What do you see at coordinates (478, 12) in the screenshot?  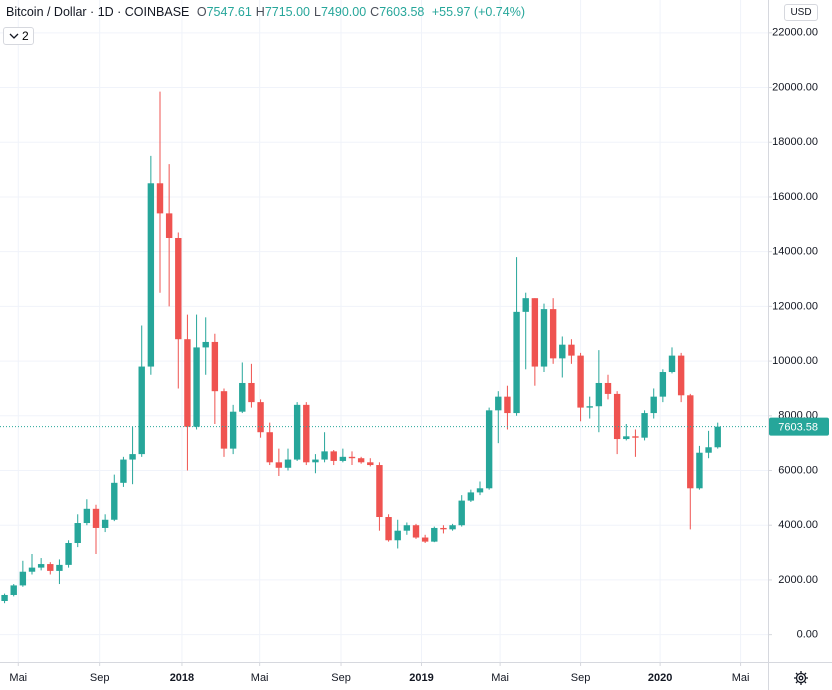 I see `change: +55.97 (+0.74%)` at bounding box center [478, 12].